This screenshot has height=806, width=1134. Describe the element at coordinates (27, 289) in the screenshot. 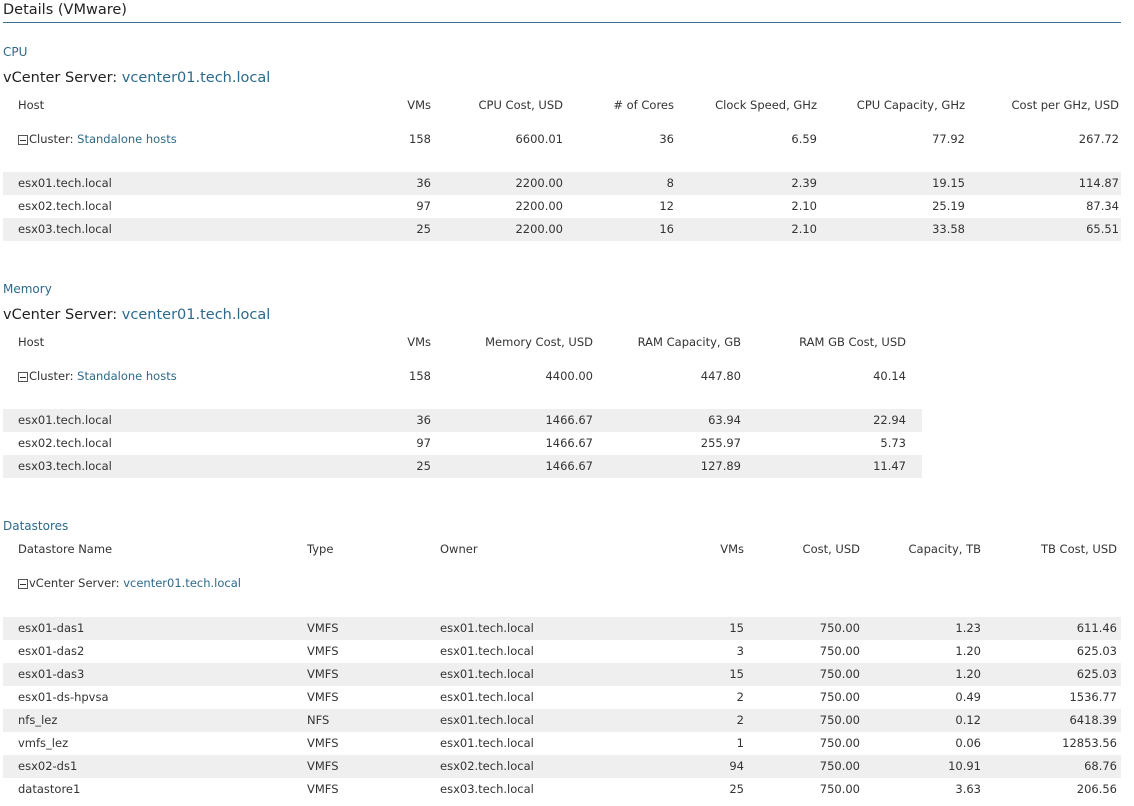

I see `memory-section-label: Memory` at that location.